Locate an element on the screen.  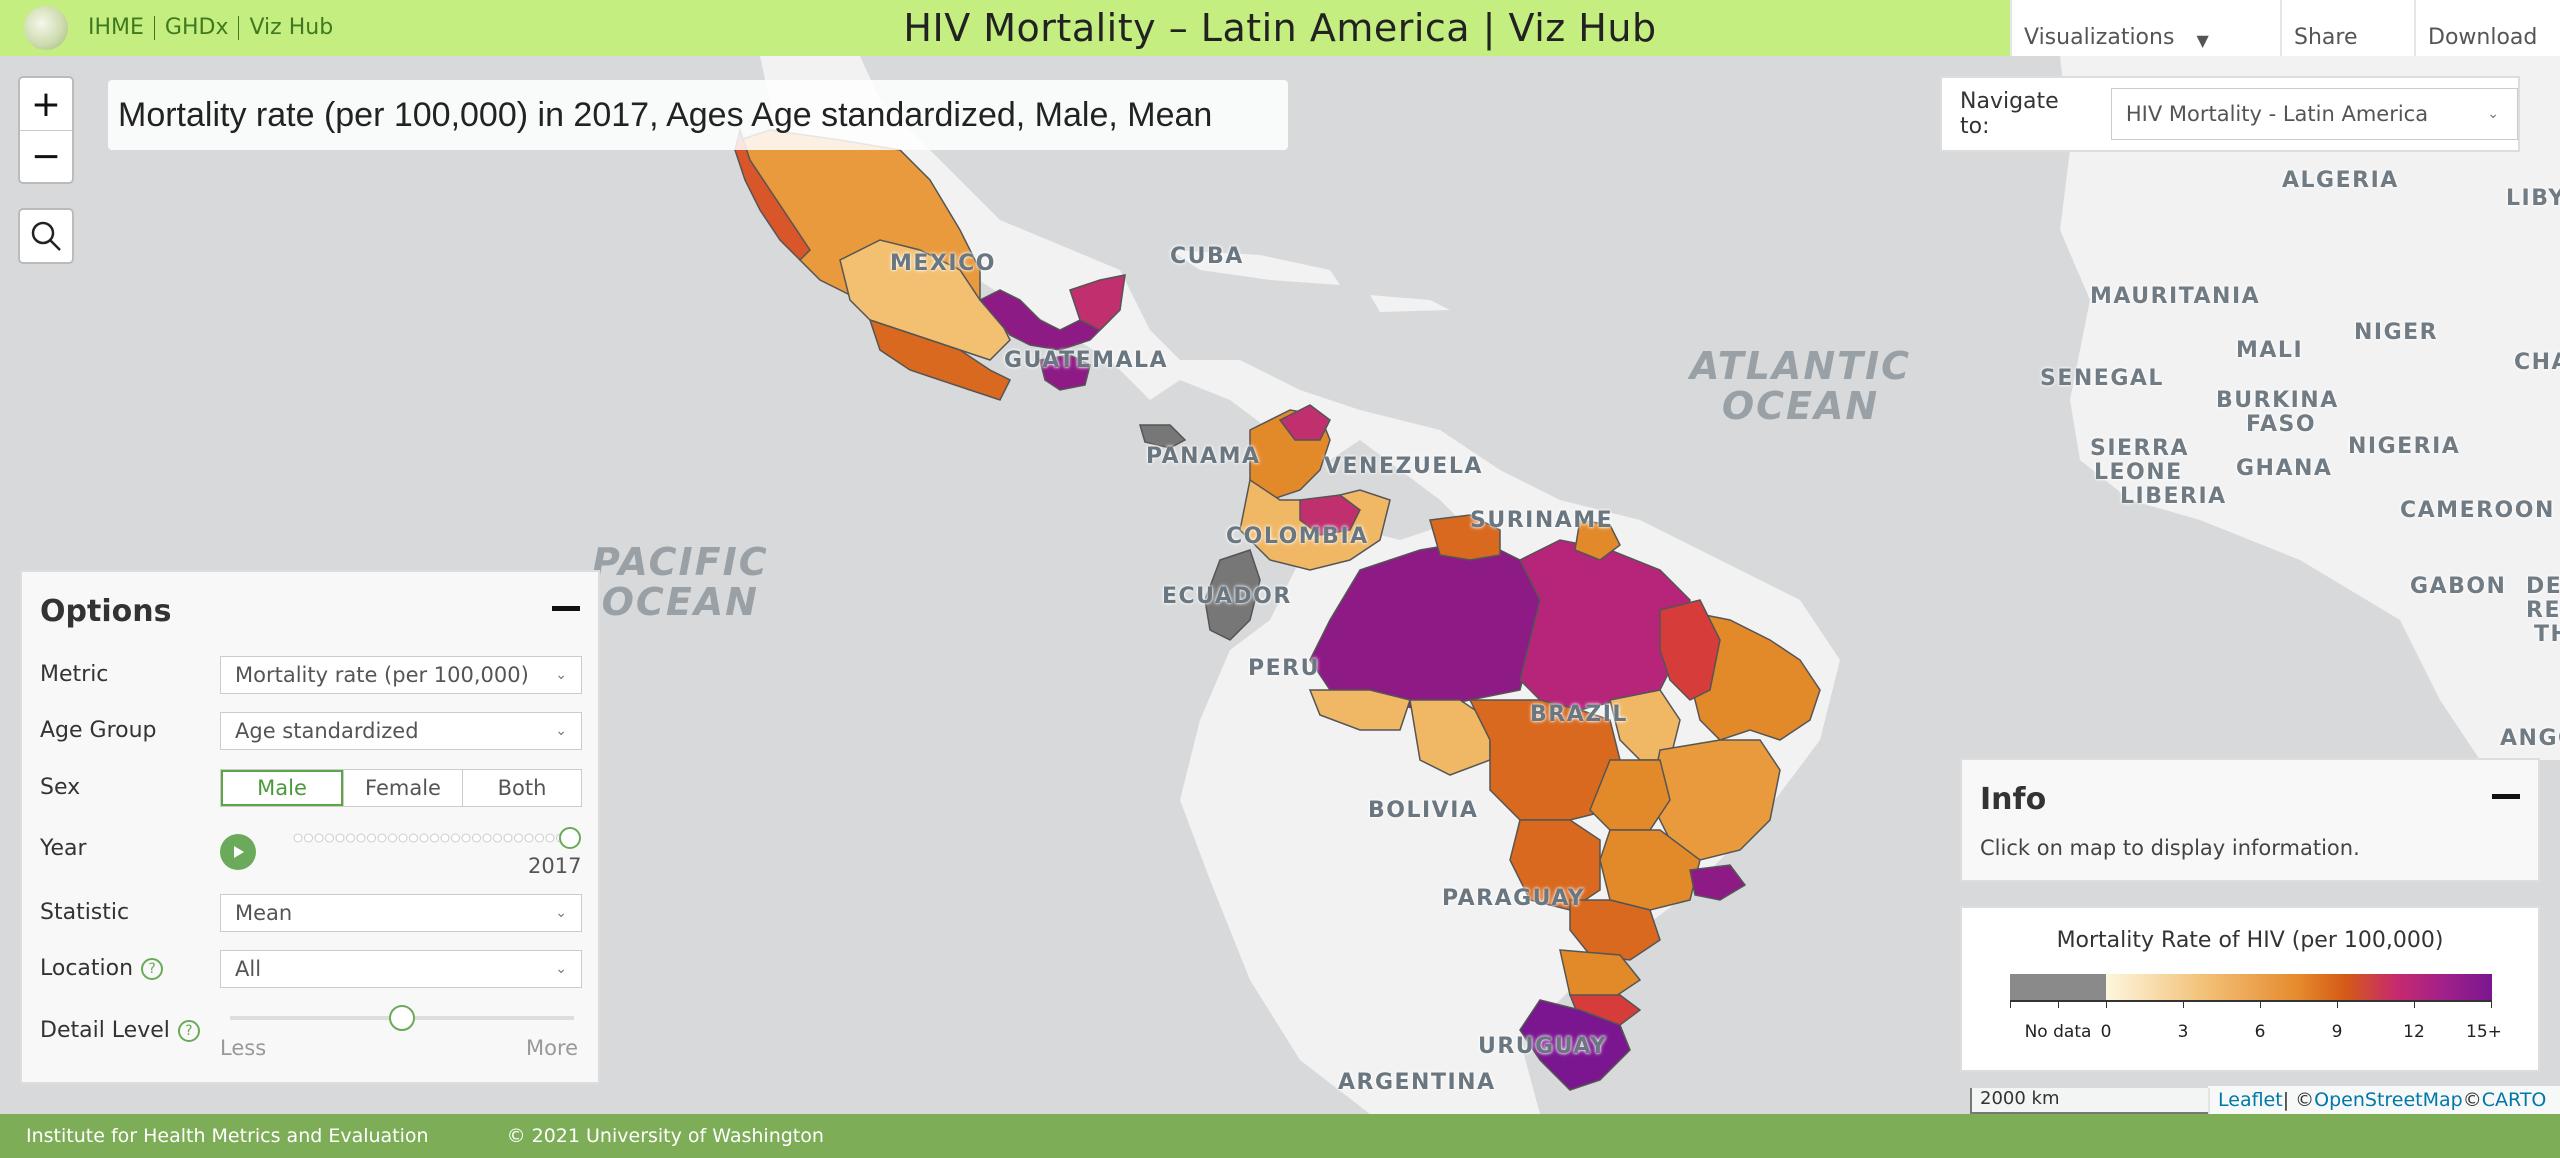
label-pacific-ocean: Pacific Ocean is located at coordinates (680, 582).